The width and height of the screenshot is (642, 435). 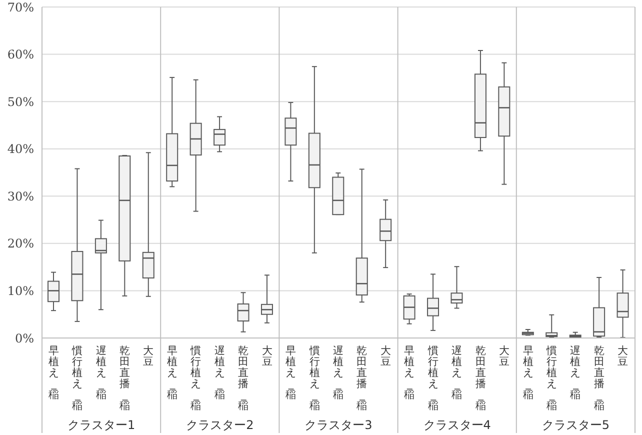 What do you see at coordinates (576, 425) in the screenshot?
I see `text: クラスター5` at bounding box center [576, 425].